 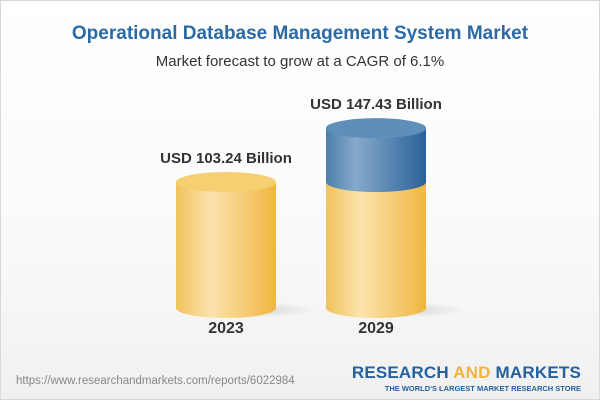 What do you see at coordinates (376, 104) in the screenshot?
I see `data-label: USD 147.43 Billion` at bounding box center [376, 104].